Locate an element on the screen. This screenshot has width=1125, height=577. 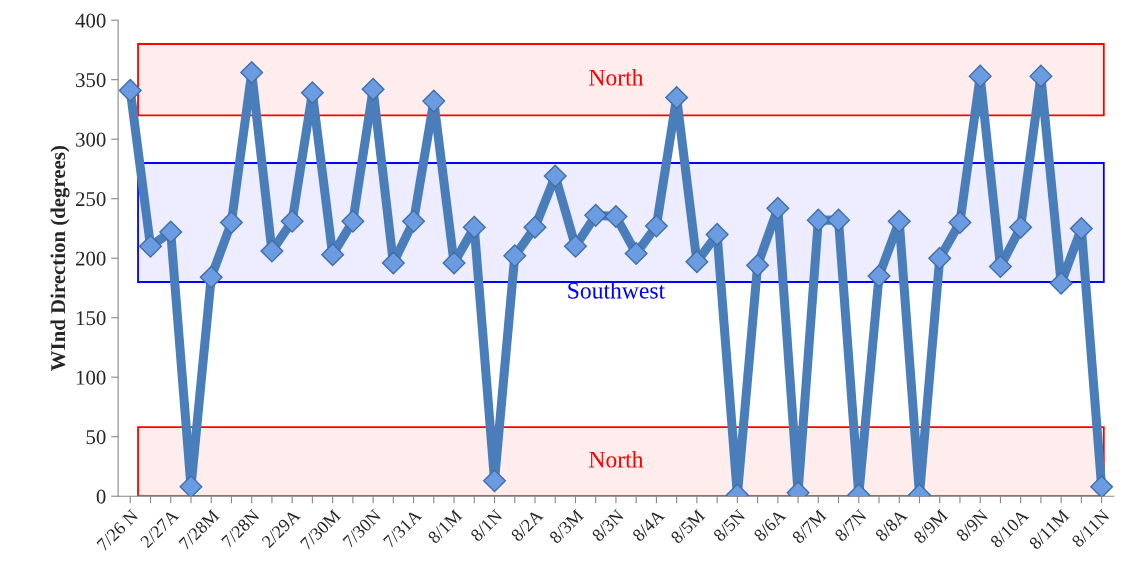
x-tick-label: 8/6A is located at coordinates (770, 525).